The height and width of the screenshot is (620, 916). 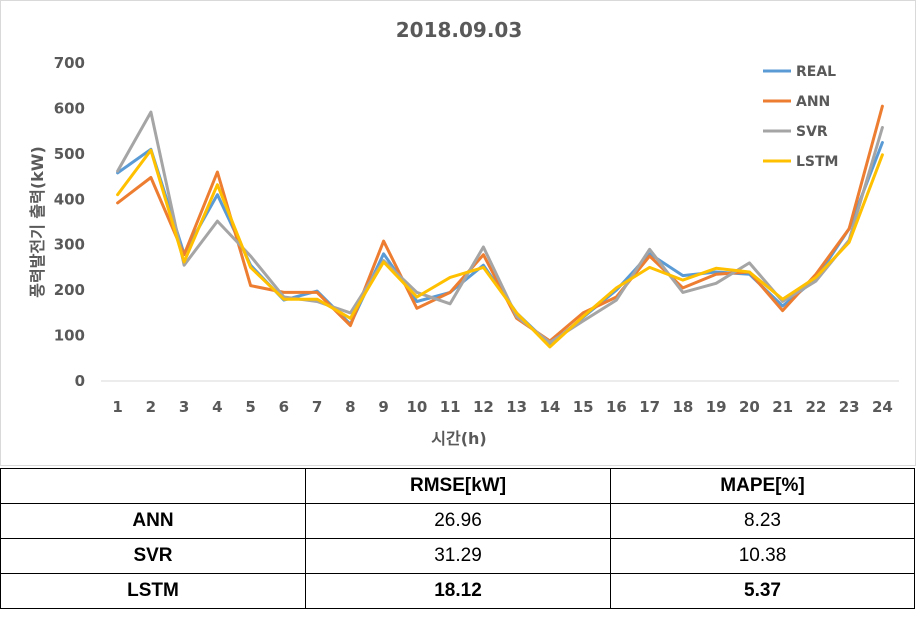 What do you see at coordinates (882, 407) in the screenshot?
I see `x-tick-label: 24` at bounding box center [882, 407].